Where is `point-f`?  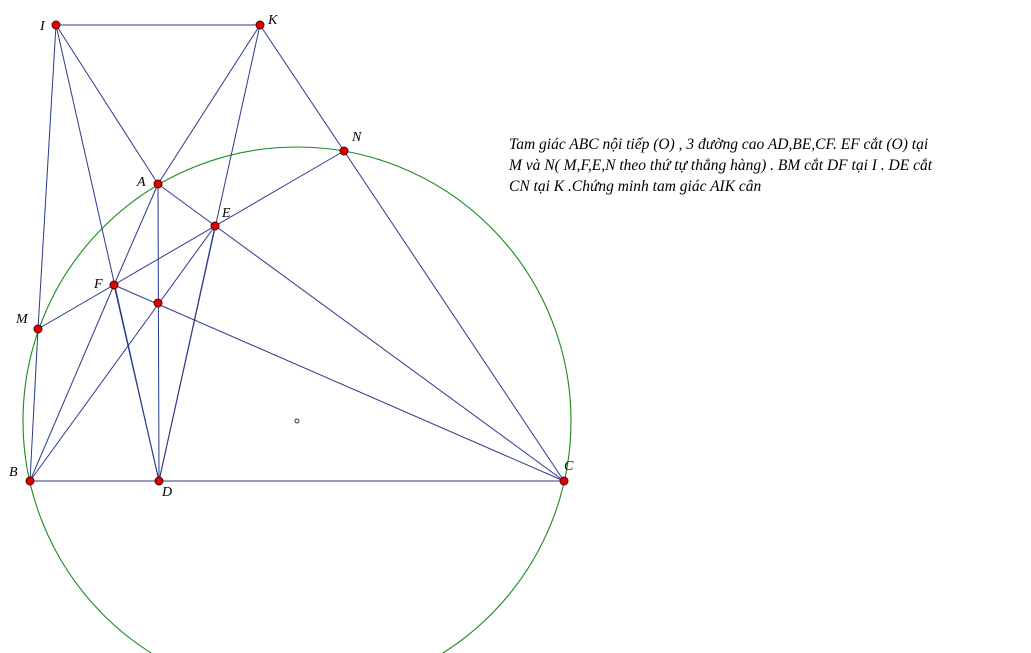
point-f is located at coordinates (114, 285).